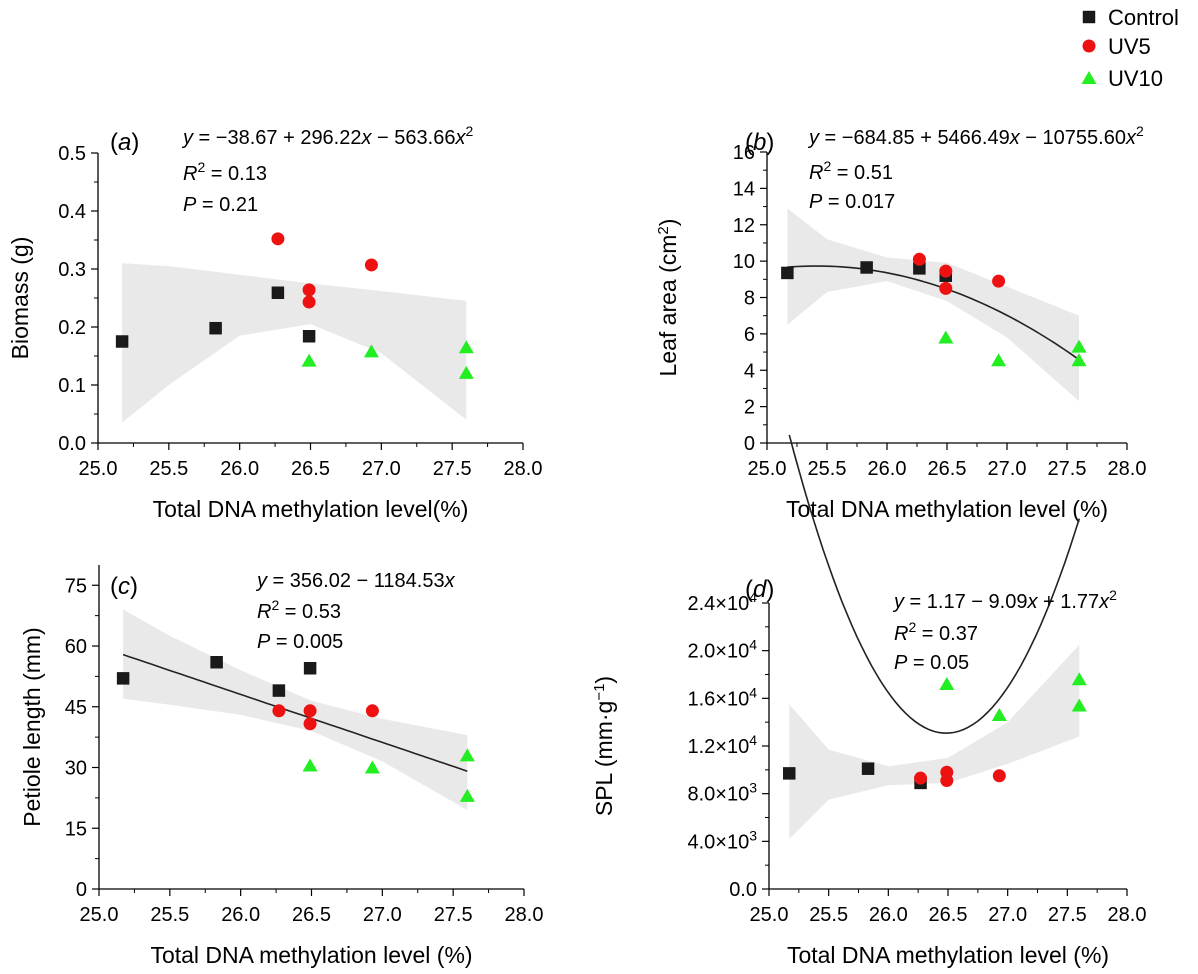 Image resolution: width=1198 pixels, height=974 pixels. I want to click on y-axis-label: Petiole length (mm), so click(32, 726).